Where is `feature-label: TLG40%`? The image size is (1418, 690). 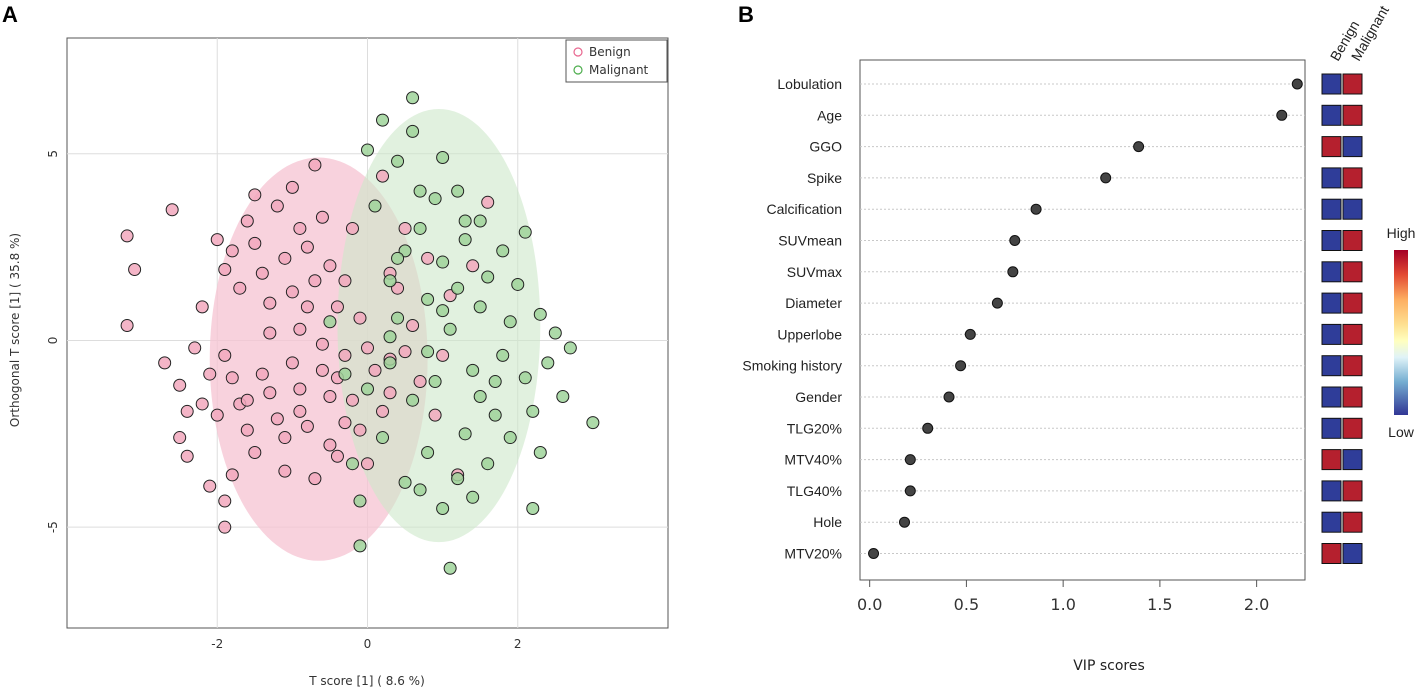
feature-label: TLG40% is located at coordinates (814, 491).